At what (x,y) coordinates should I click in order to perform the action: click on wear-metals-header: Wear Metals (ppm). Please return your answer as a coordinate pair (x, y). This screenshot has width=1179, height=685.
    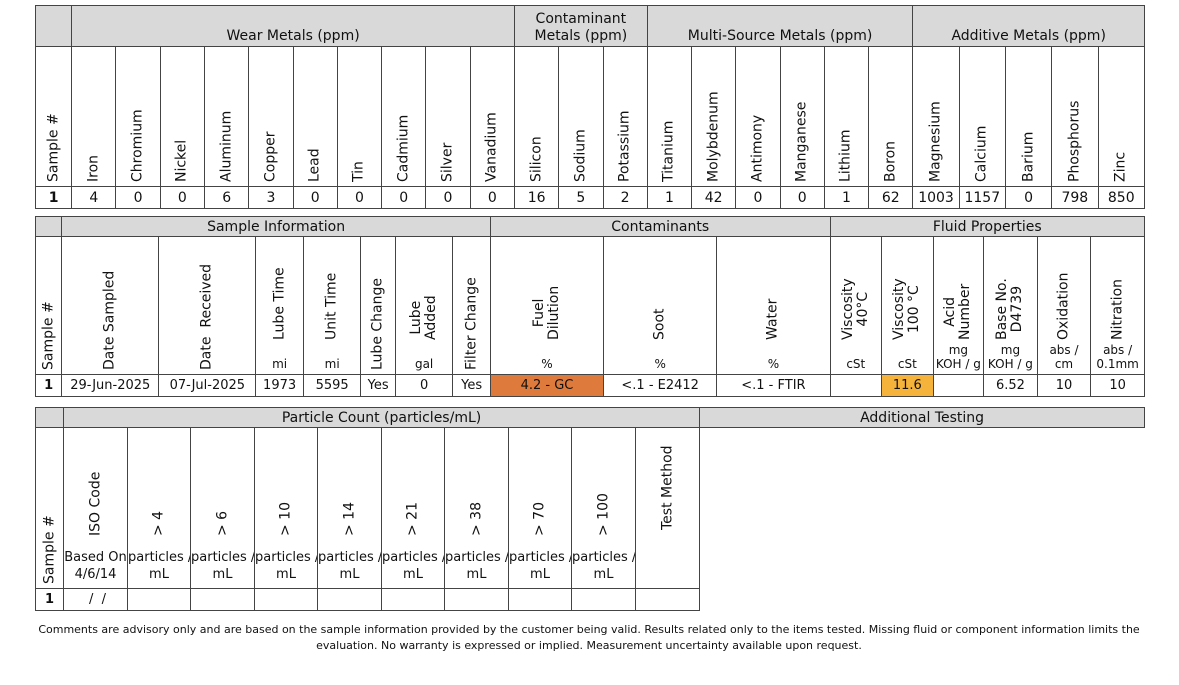
    Looking at the image, I should click on (293, 26).